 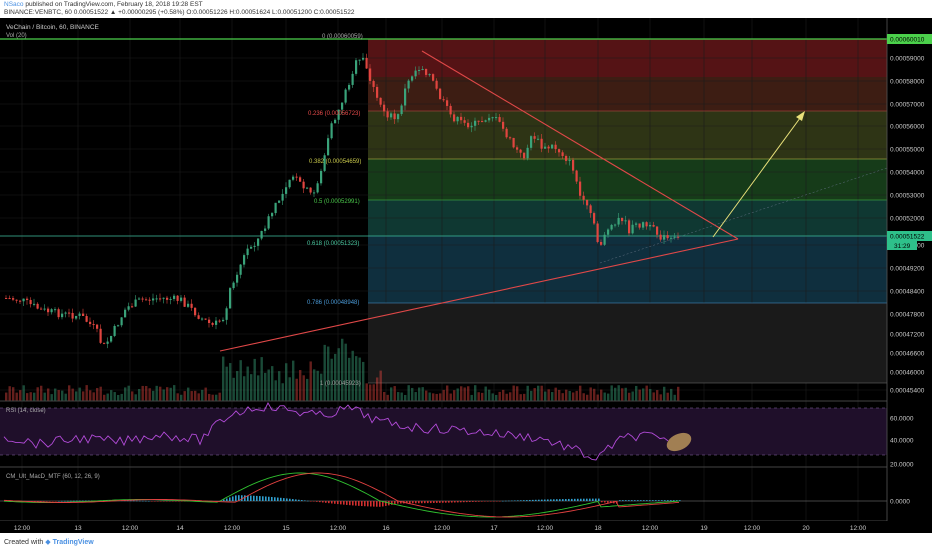 I want to click on price-tick-label: 0.00049200, so click(x=907, y=269).